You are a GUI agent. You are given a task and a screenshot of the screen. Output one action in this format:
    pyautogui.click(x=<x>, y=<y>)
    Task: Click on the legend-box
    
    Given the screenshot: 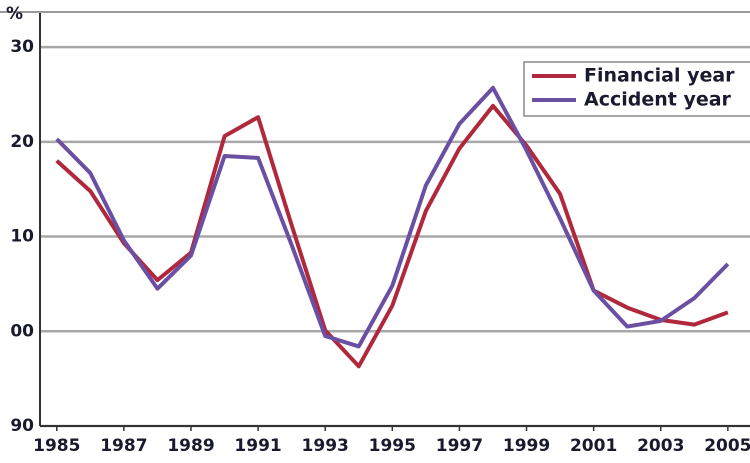 What is the action you would take?
    pyautogui.click(x=636, y=89)
    